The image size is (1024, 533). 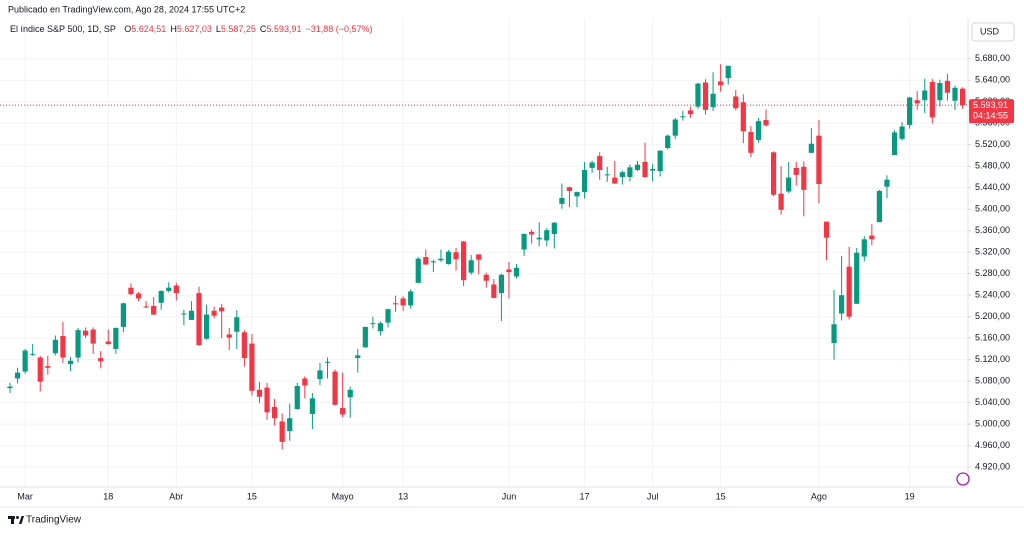 I want to click on y-tick-label: 5.200,00, so click(x=992, y=316).